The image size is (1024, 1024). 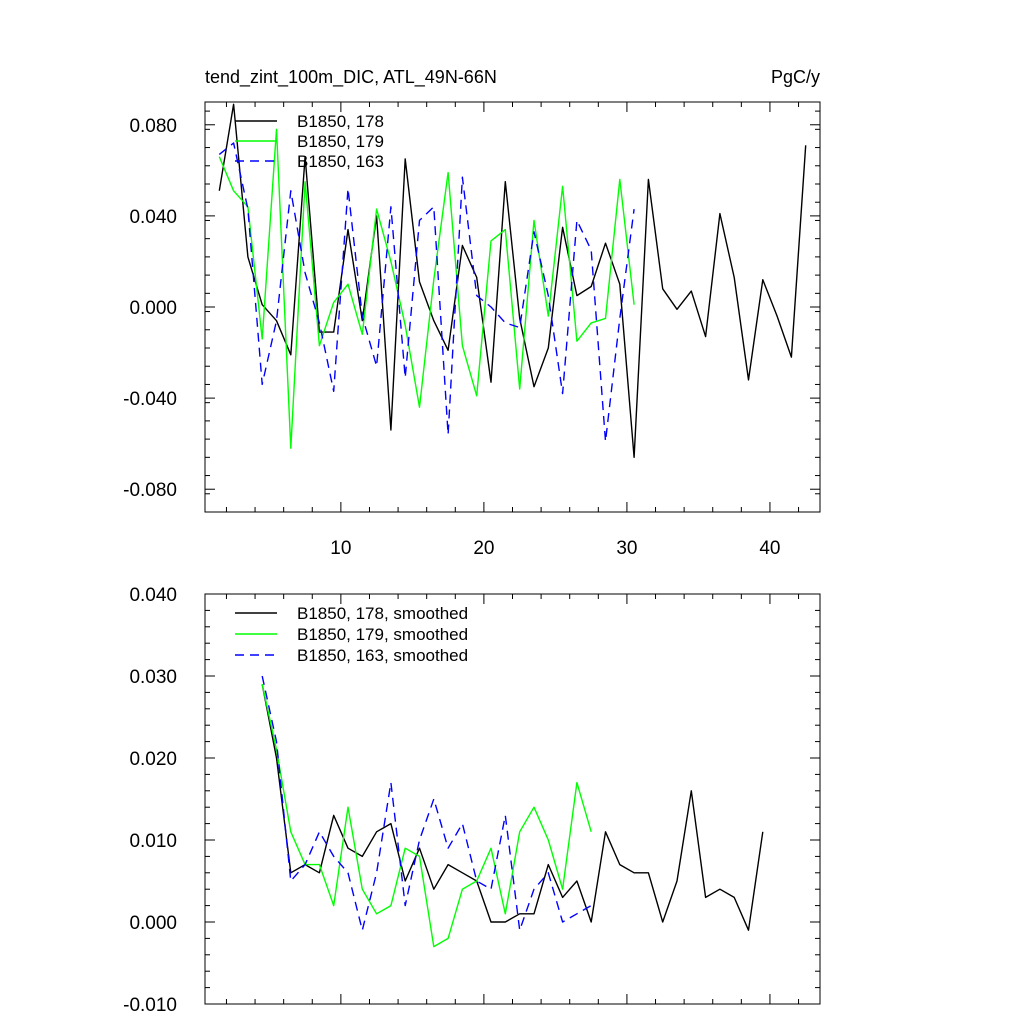 What do you see at coordinates (626, 548) in the screenshot?
I see `x-tick-label: 30` at bounding box center [626, 548].